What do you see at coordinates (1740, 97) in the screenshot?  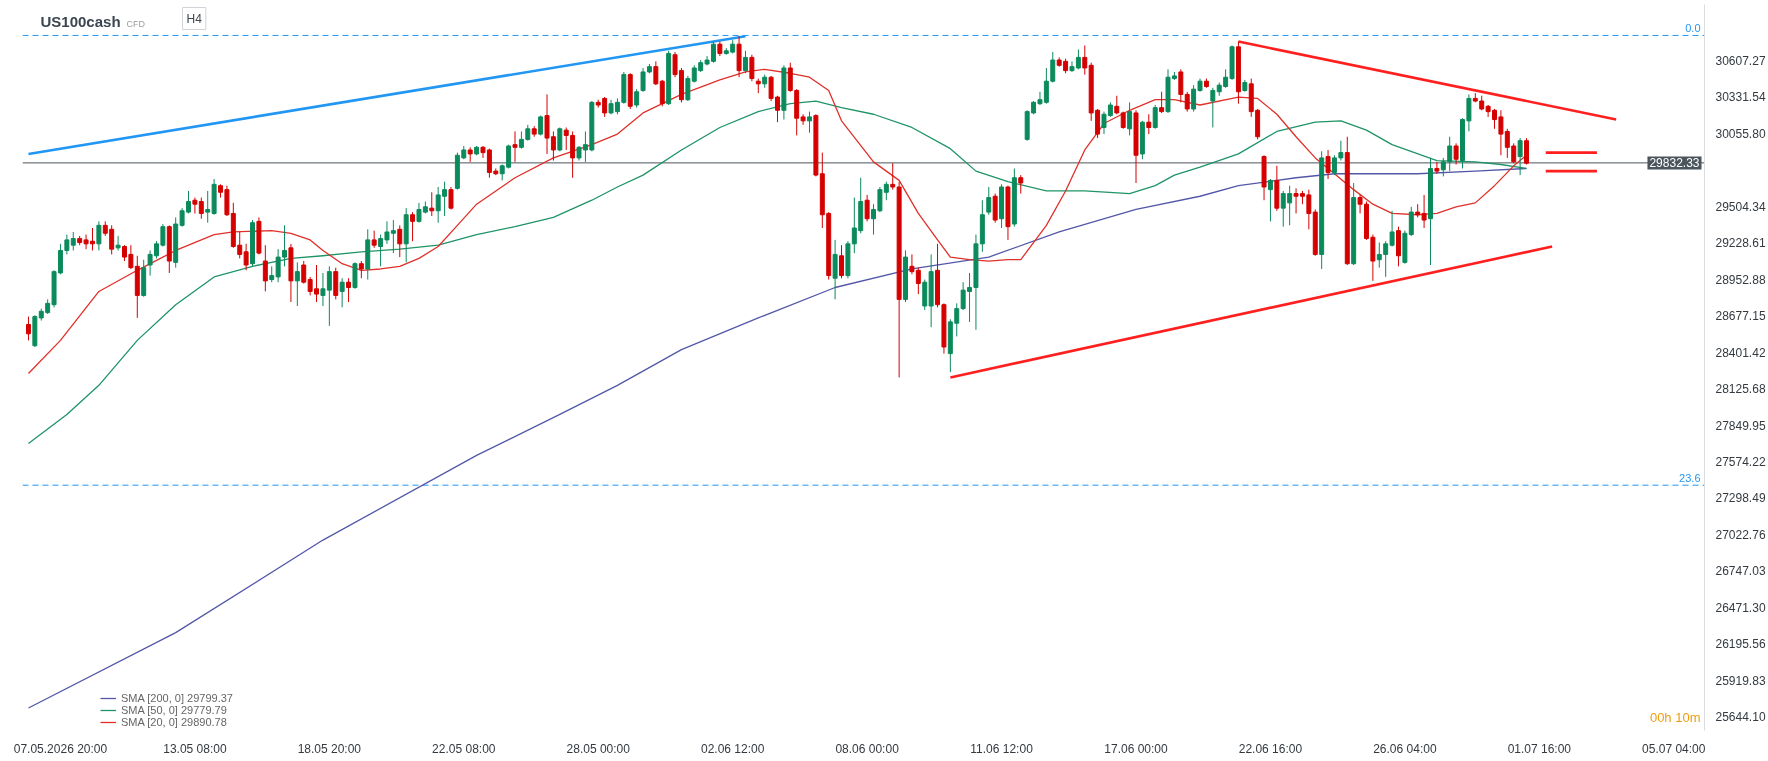 I see `y-tick-label: 30331.54` at bounding box center [1740, 97].